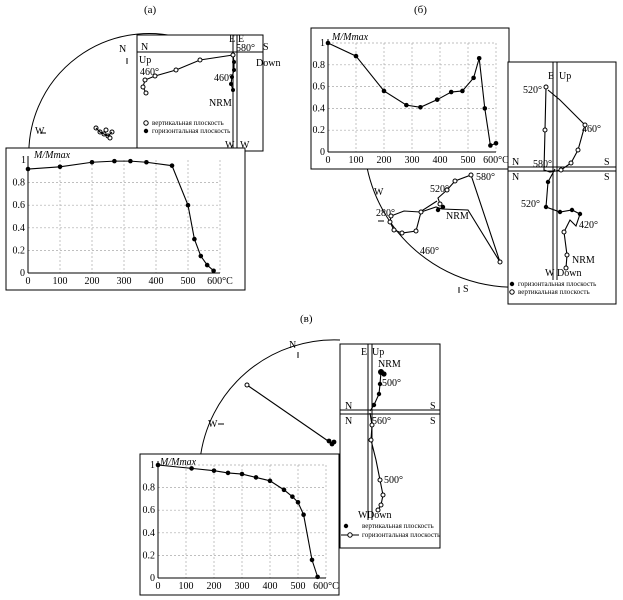  What do you see at coordinates (52, 155) in the screenshot?
I see `chart-a-ylabel: M/Mmax` at bounding box center [52, 155].